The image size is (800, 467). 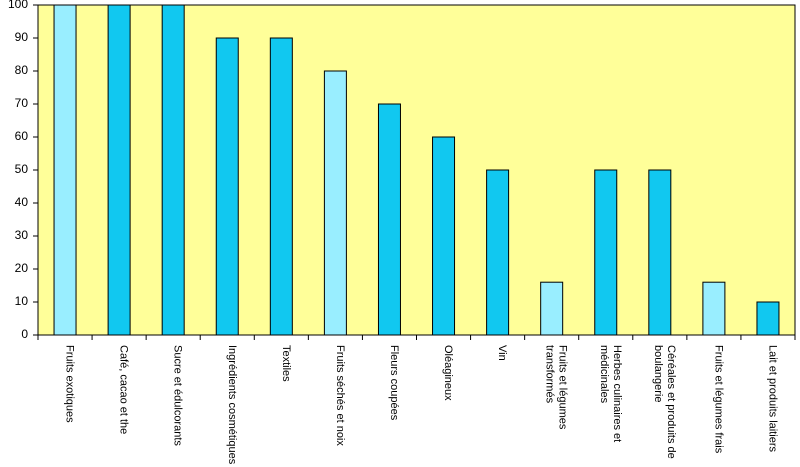 I want to click on x-tick-label: Vin, so click(x=502, y=353).